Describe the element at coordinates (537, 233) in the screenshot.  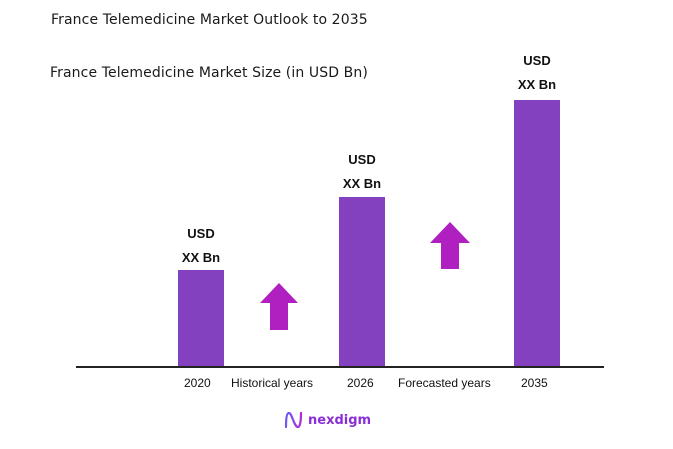
I see `bar-2035` at that location.